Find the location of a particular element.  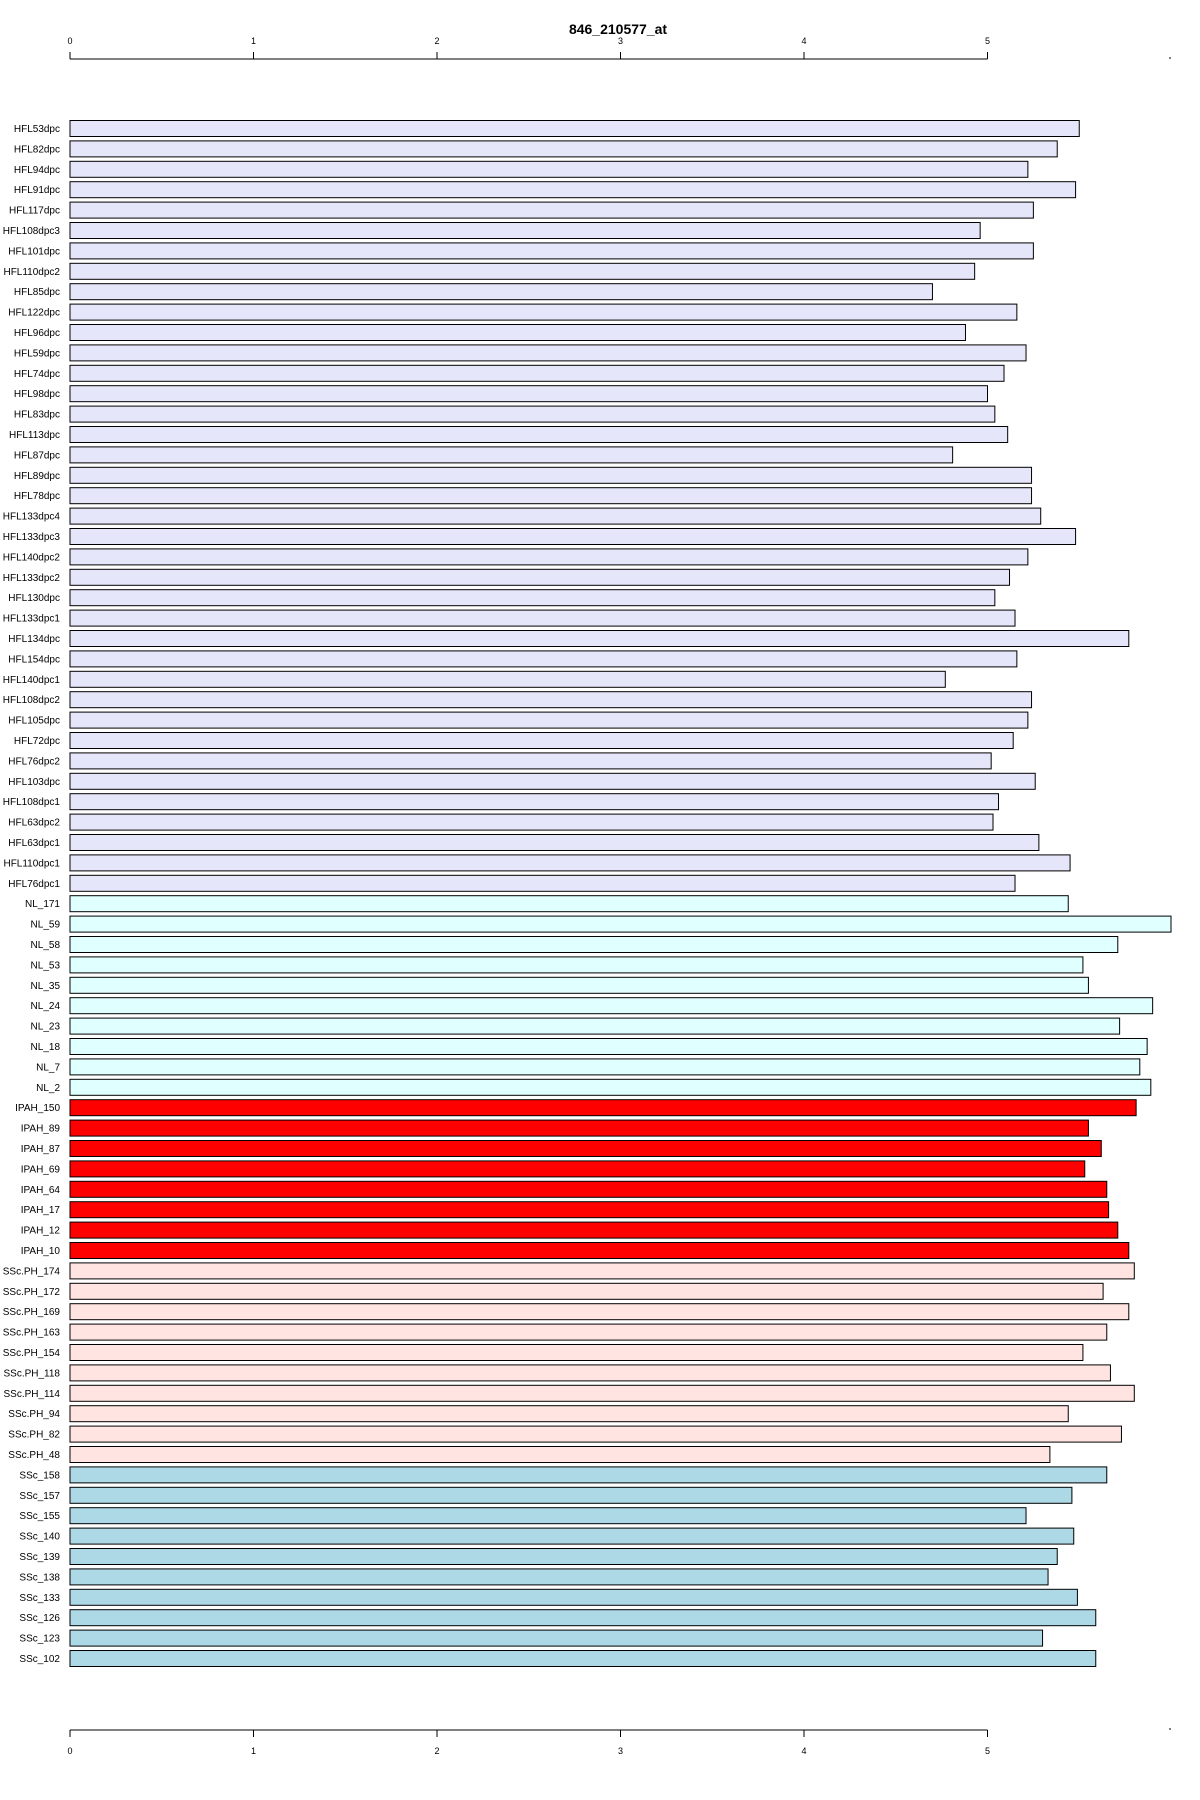

bottom-tick-label: 1 is located at coordinates (253, 1751).